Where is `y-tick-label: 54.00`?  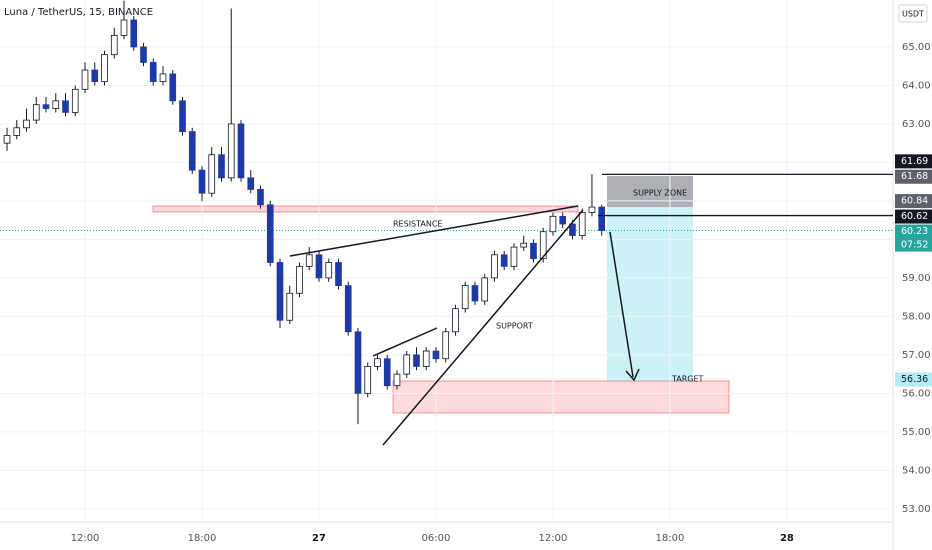 y-tick-label: 54.00 is located at coordinates (916, 470).